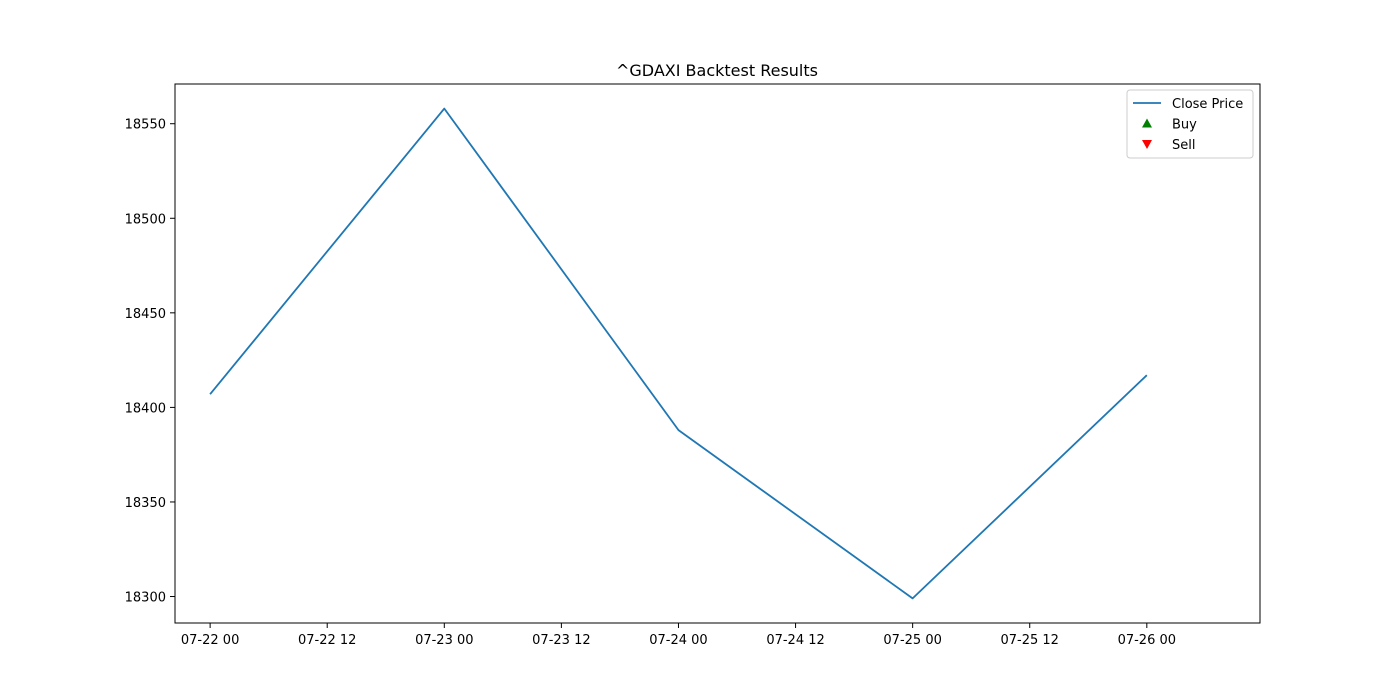 Image resolution: width=1400 pixels, height=700 pixels. I want to click on x-tick-label: 07-24 12, so click(795, 640).